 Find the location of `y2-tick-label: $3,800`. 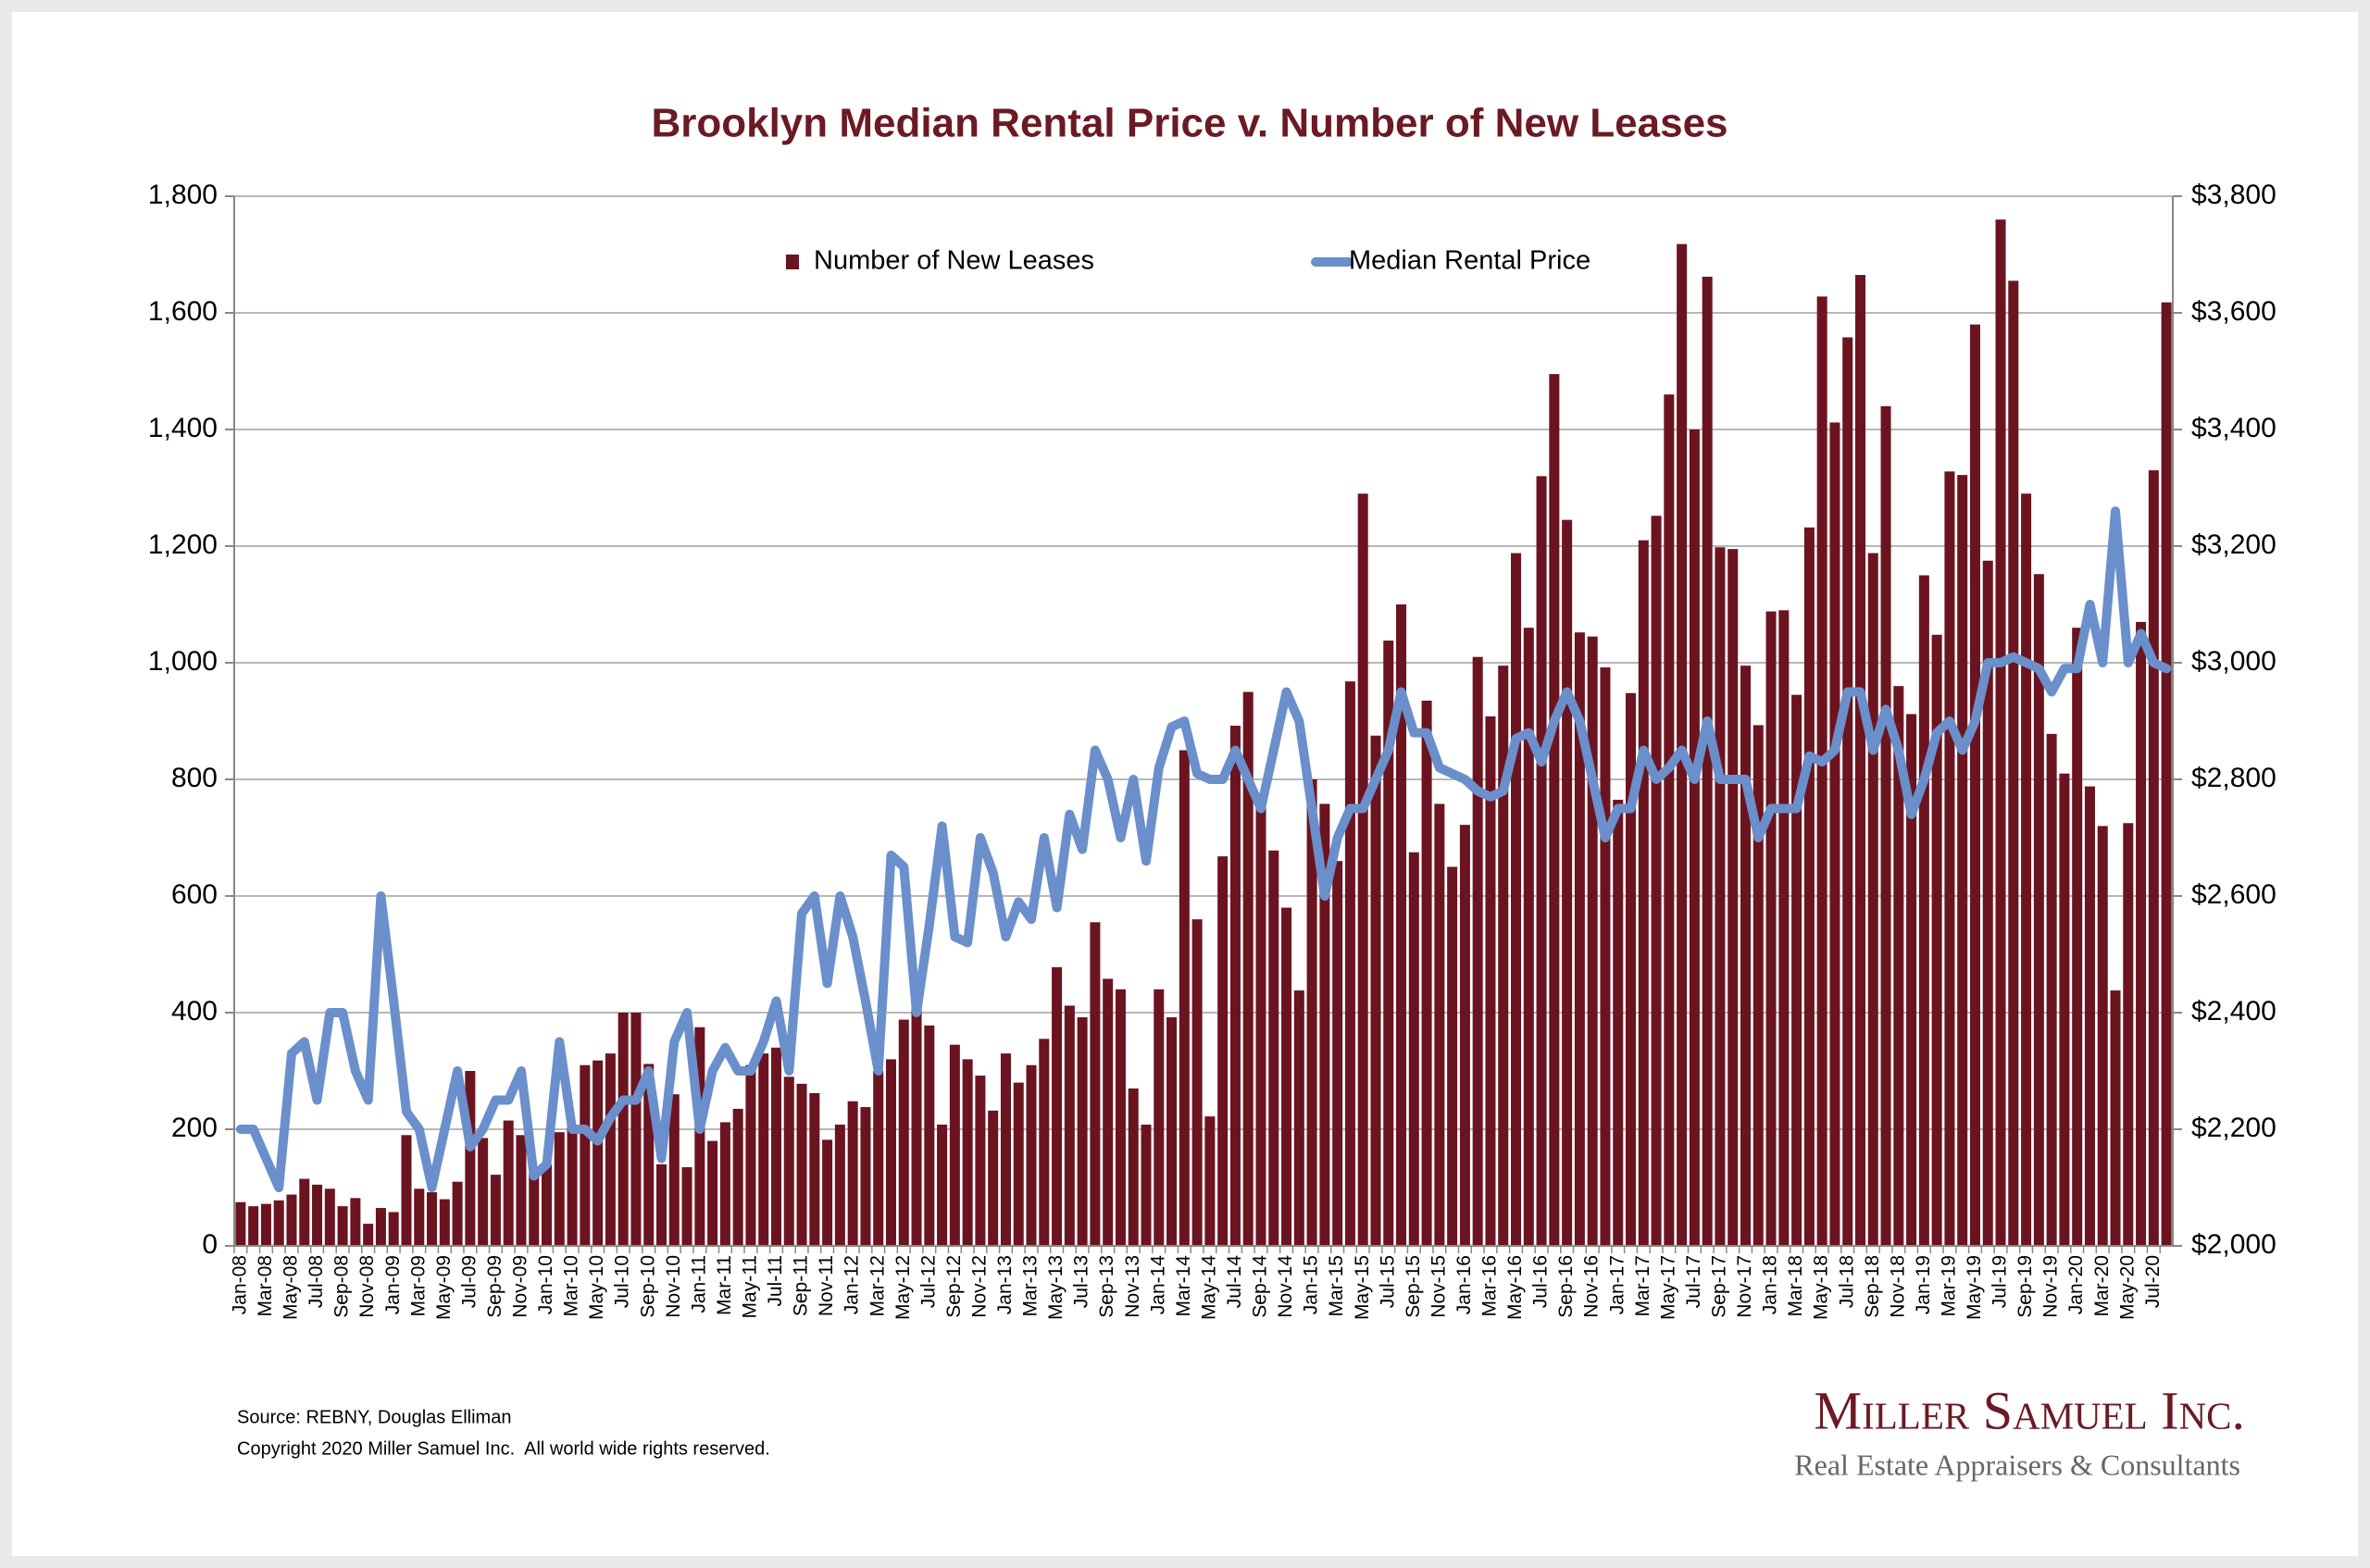

y2-tick-label: $3,800 is located at coordinates (2233, 195).